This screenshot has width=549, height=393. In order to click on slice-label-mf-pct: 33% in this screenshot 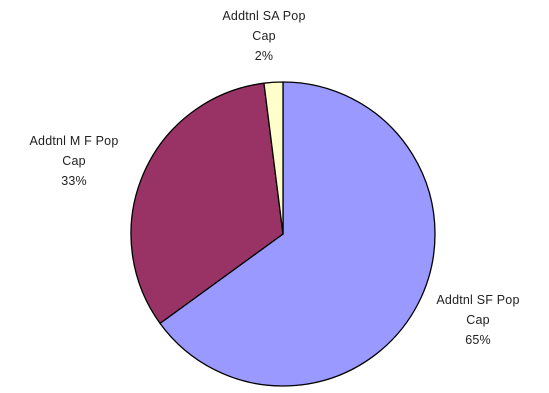, I will do `click(74, 181)`.